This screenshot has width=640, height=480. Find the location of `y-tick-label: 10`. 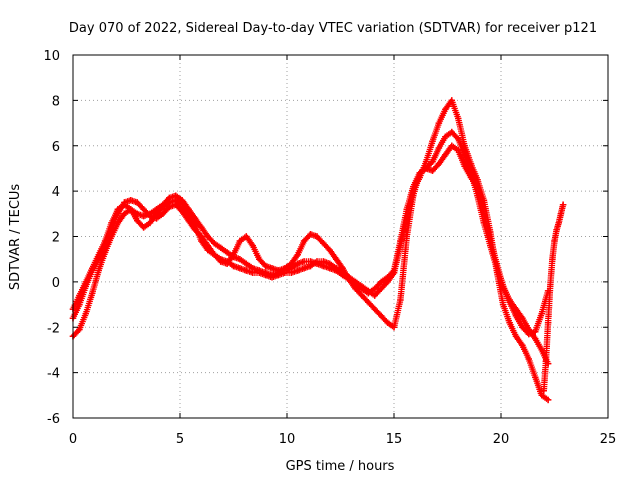

y-tick-label: 10 is located at coordinates (51, 56).